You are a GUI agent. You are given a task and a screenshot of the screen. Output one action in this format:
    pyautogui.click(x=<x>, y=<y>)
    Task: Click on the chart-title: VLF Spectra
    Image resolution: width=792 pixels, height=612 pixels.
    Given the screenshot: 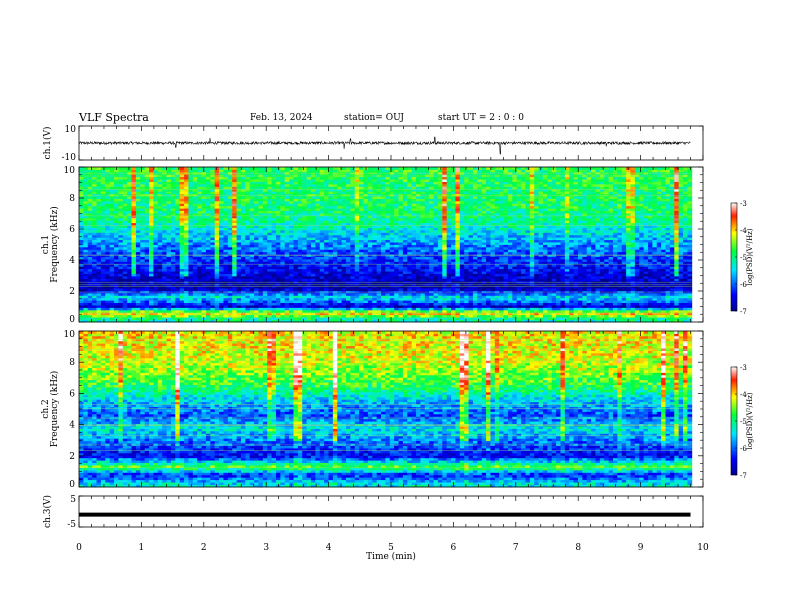 What is the action you would take?
    pyautogui.click(x=114, y=117)
    